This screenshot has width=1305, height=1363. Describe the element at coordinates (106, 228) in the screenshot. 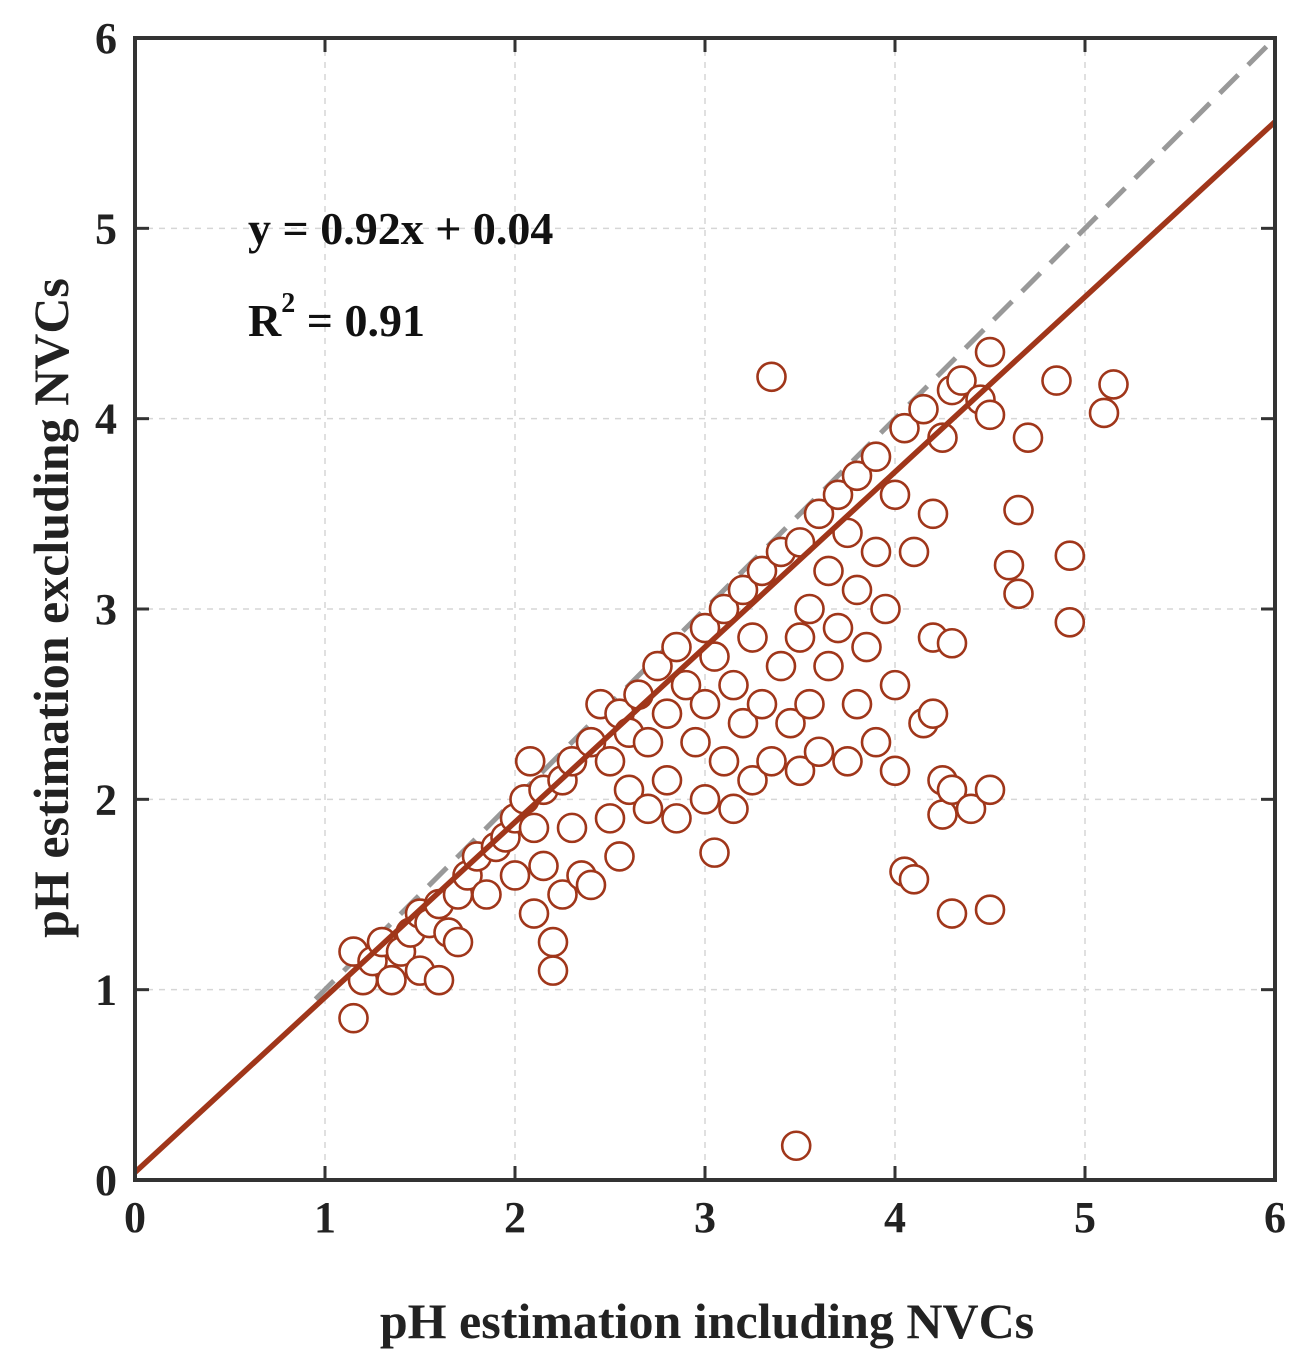

I see `y-tick-label: 5` at that location.